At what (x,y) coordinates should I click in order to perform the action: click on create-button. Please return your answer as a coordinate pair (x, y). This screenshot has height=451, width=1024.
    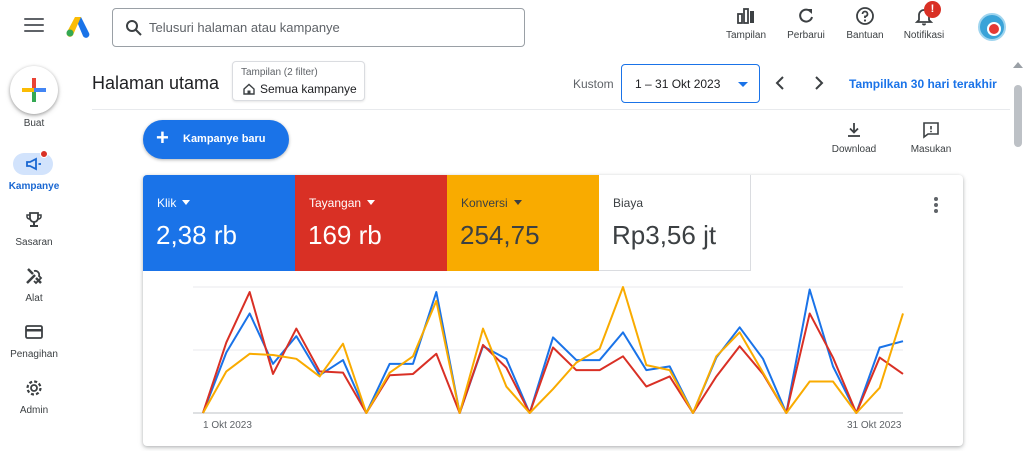
    Looking at the image, I should click on (34, 90).